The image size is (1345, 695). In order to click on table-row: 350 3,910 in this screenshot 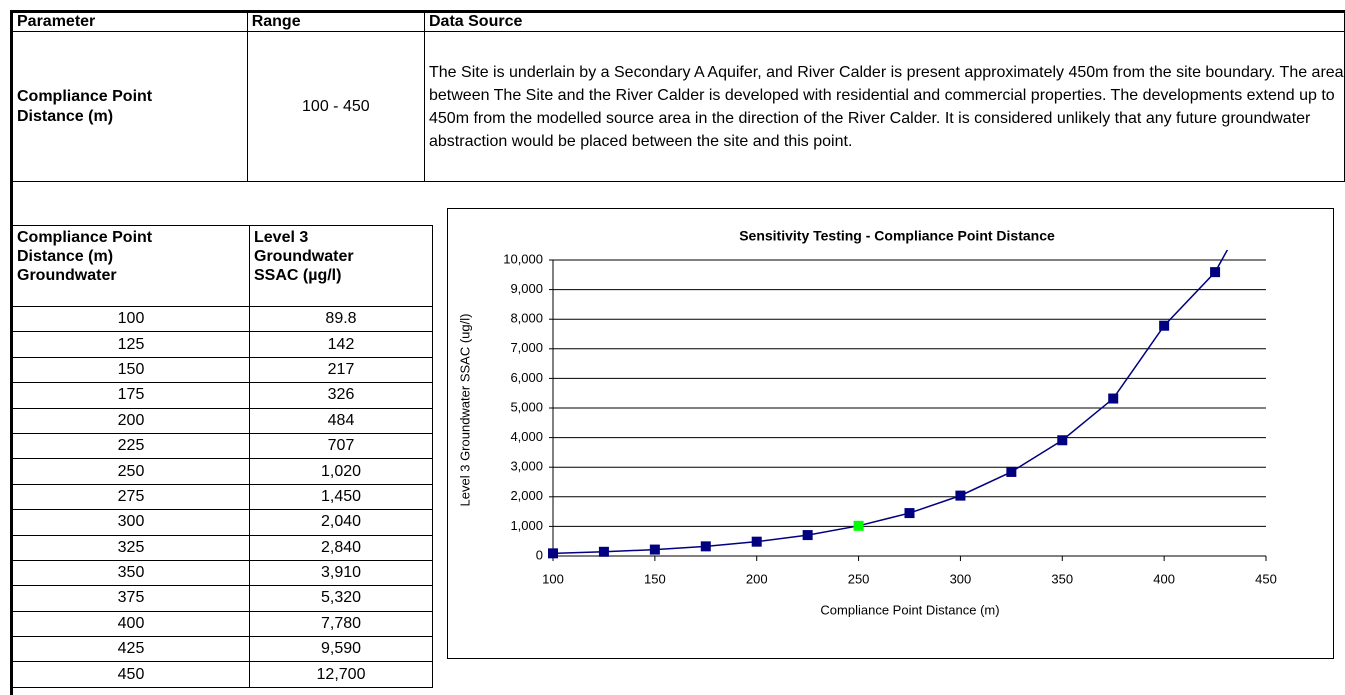, I will do `click(221, 573)`.